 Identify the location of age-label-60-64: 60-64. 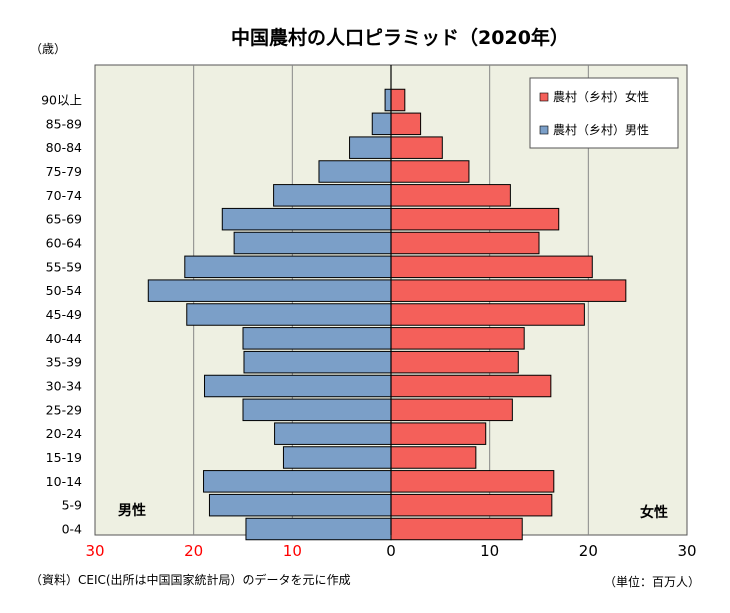
(64, 243).